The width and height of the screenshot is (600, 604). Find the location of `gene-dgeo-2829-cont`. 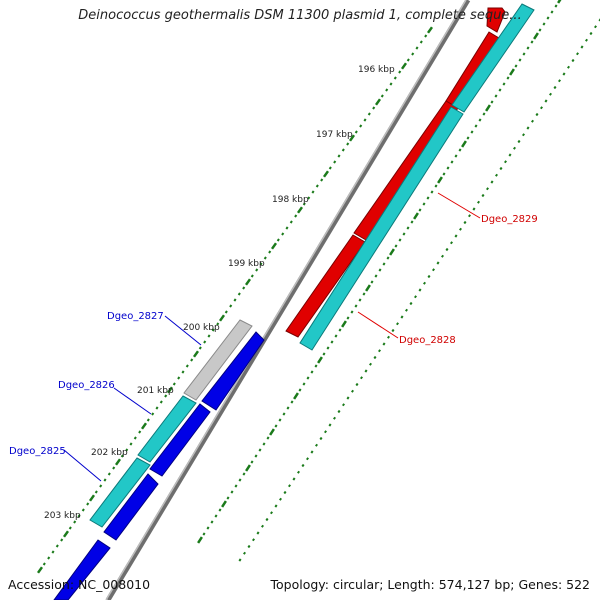

gene-dgeo-2829-cont is located at coordinates (496, 20).